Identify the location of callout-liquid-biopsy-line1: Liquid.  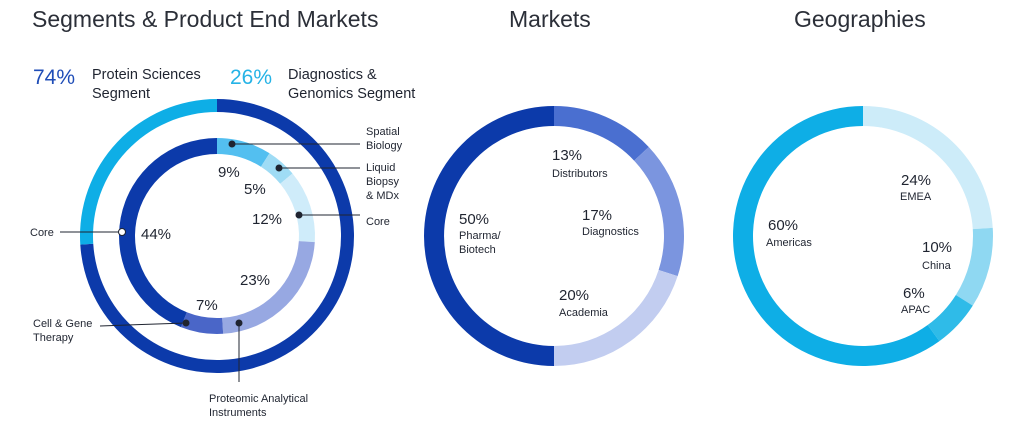
(380, 168).